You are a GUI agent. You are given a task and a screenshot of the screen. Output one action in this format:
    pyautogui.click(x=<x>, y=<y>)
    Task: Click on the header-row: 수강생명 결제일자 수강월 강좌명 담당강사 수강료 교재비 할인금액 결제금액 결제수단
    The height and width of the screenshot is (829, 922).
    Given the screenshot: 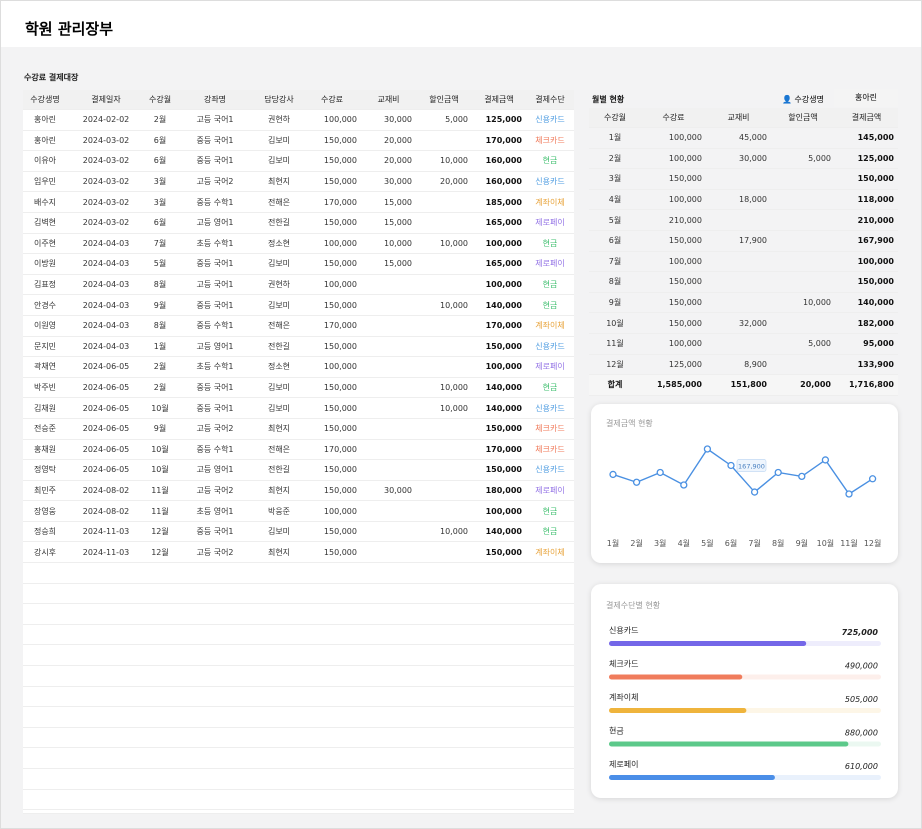 What is the action you would take?
    pyautogui.click(x=298, y=100)
    